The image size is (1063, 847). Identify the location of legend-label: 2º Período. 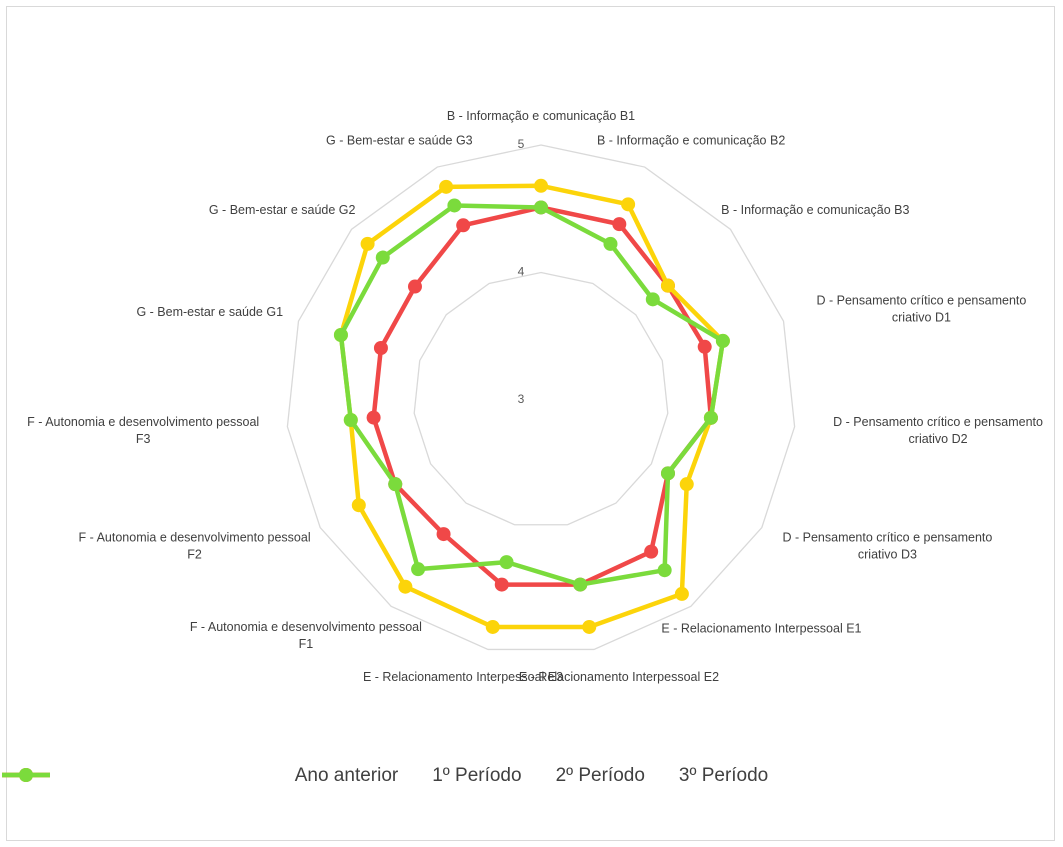
(600, 775).